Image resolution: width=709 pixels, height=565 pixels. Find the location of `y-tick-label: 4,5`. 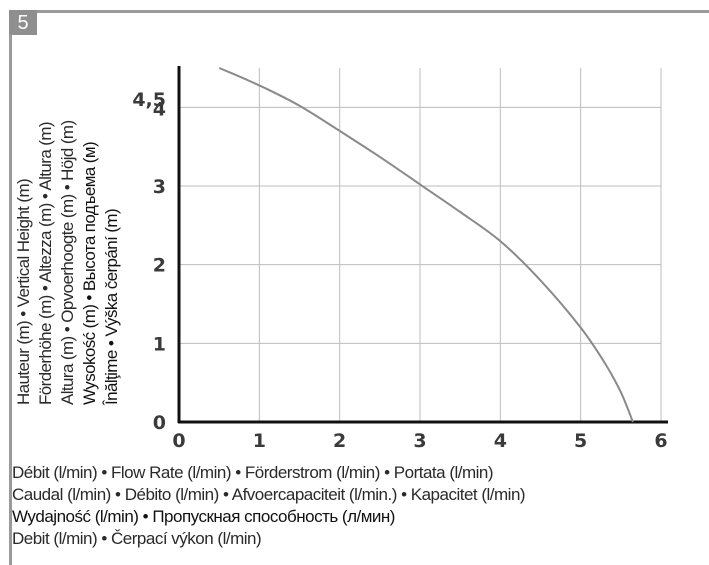

y-tick-label: 4,5 is located at coordinates (149, 100).